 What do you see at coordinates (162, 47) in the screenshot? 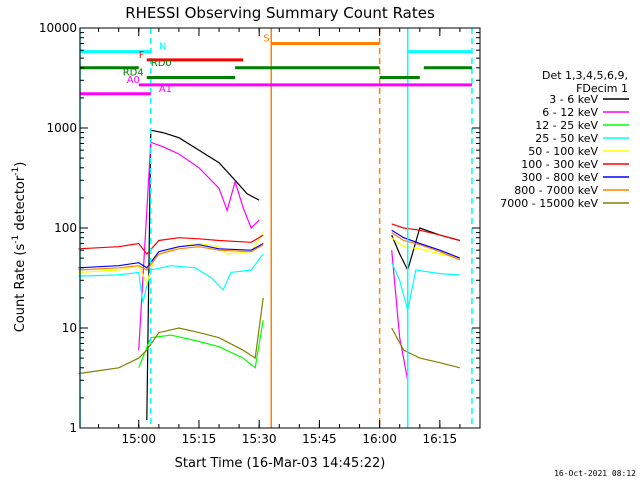
I see `state-label-0: N` at bounding box center [162, 47].